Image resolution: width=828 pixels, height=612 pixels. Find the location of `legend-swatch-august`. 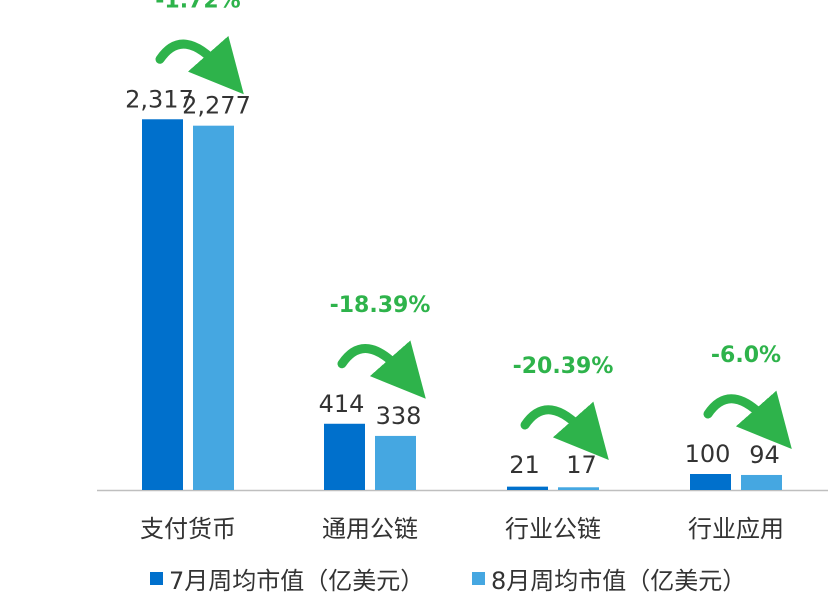

legend-swatch-august is located at coordinates (478, 578).